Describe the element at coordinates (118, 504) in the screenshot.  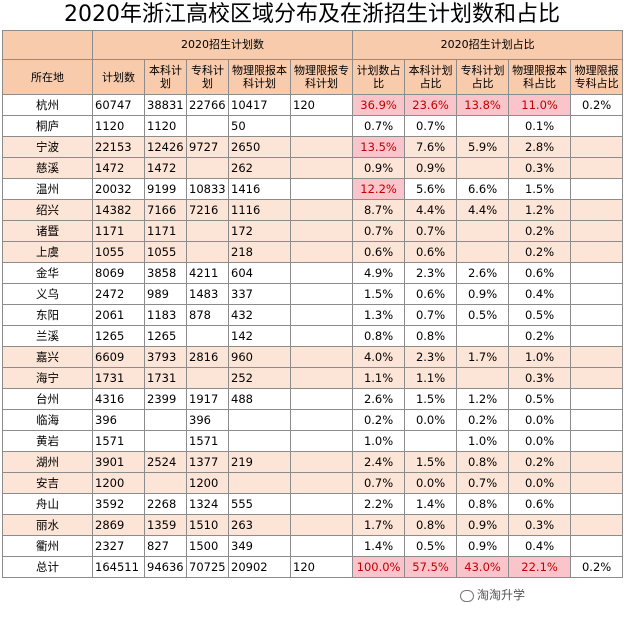
I see `total-cell: 3592` at that location.